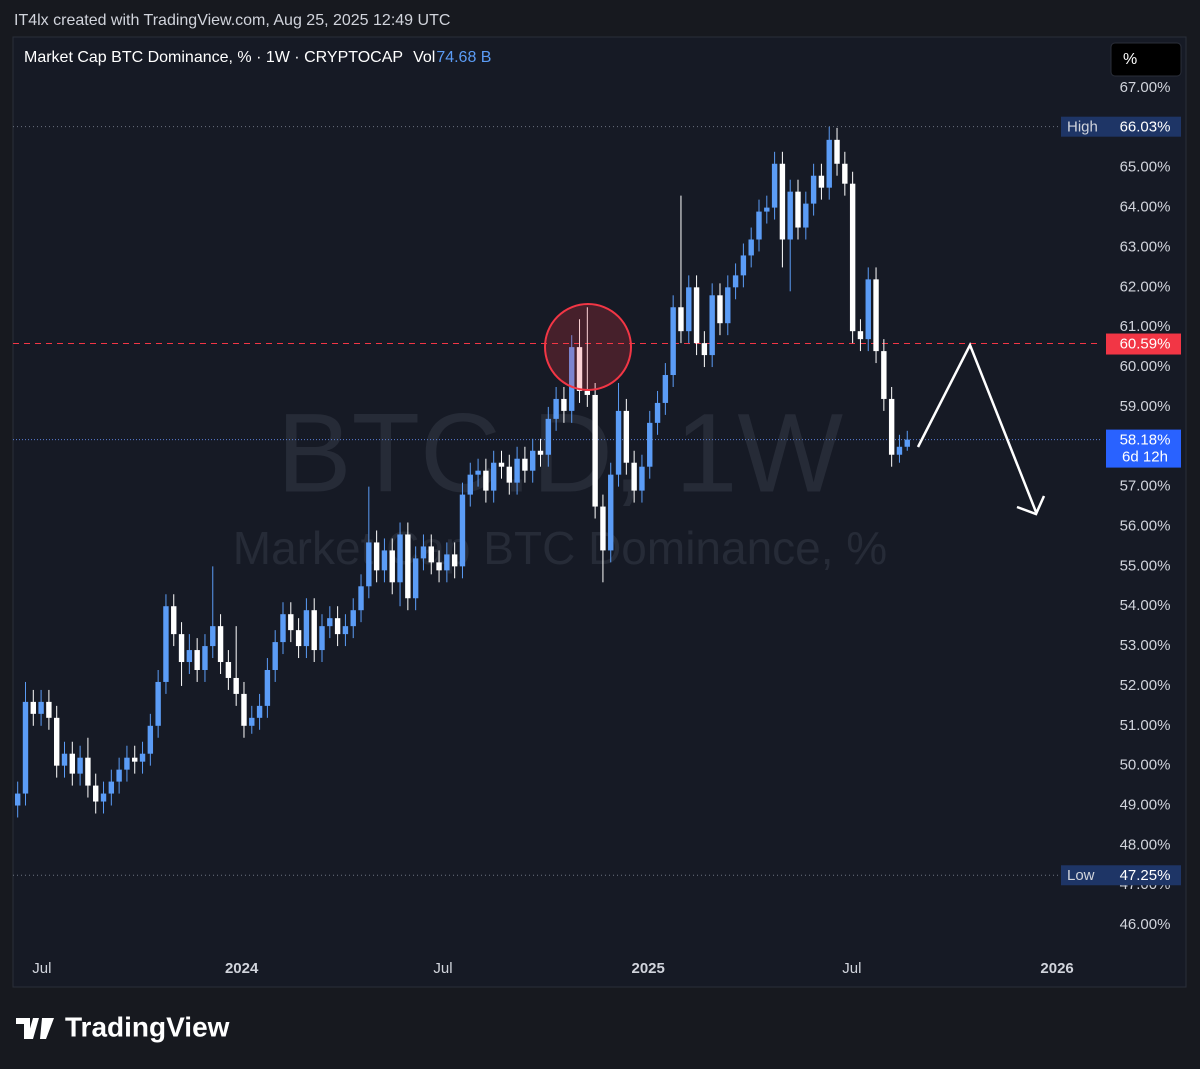 Image resolution: width=1200 pixels, height=1069 pixels. What do you see at coordinates (1145, 685) in the screenshot?
I see `y-tick-label: 52.00%` at bounding box center [1145, 685].